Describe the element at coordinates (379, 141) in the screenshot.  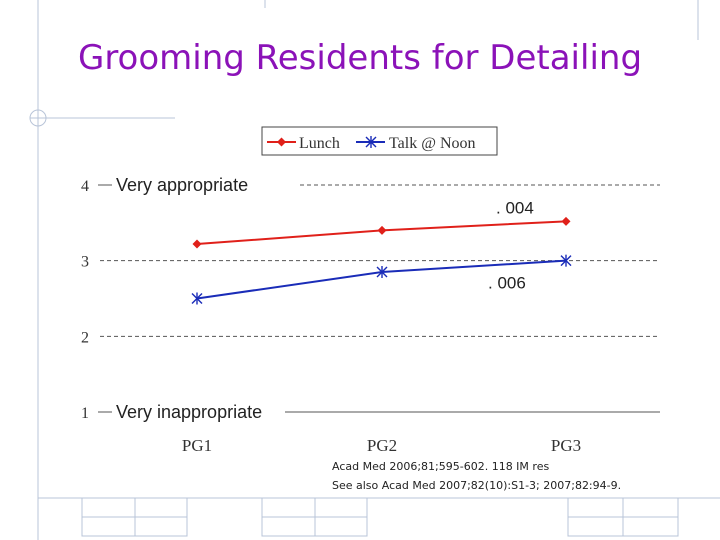
I see `chart-legend: Lunch Talk @ Noon` at that location.